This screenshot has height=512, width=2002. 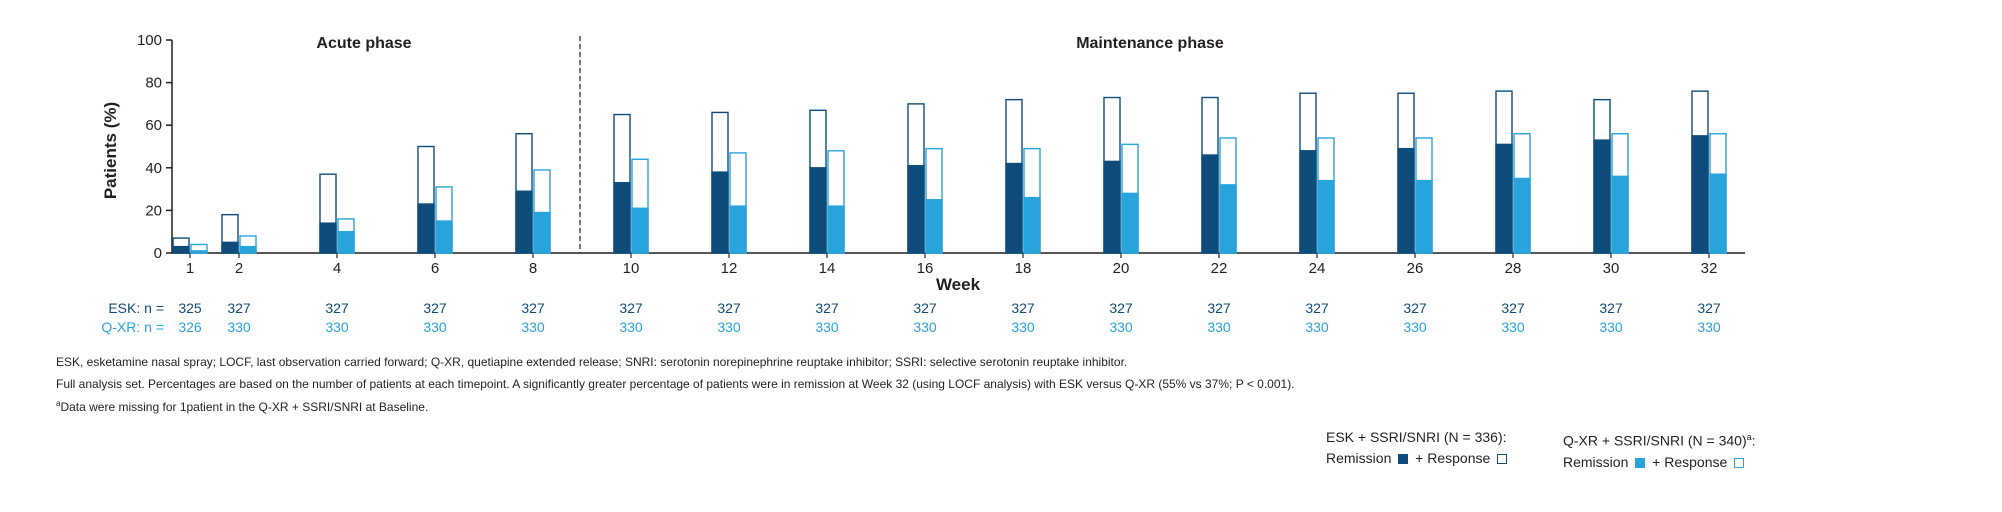 I want to click on y-tick-label: 100, so click(x=149, y=40).